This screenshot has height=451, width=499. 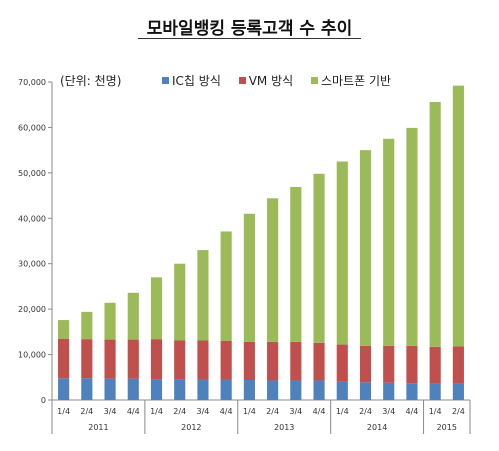 What do you see at coordinates (356, 81) in the screenshot?
I see `legend-label-smart: 스마트폰 기반` at bounding box center [356, 81].